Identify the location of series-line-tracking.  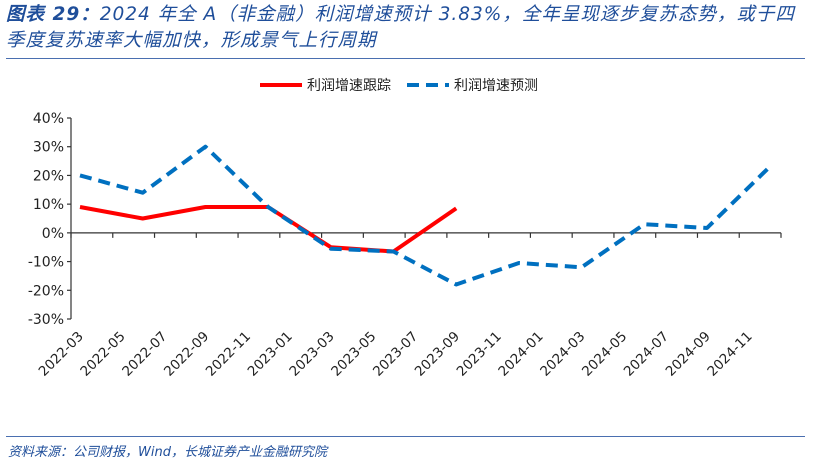
(268, 229).